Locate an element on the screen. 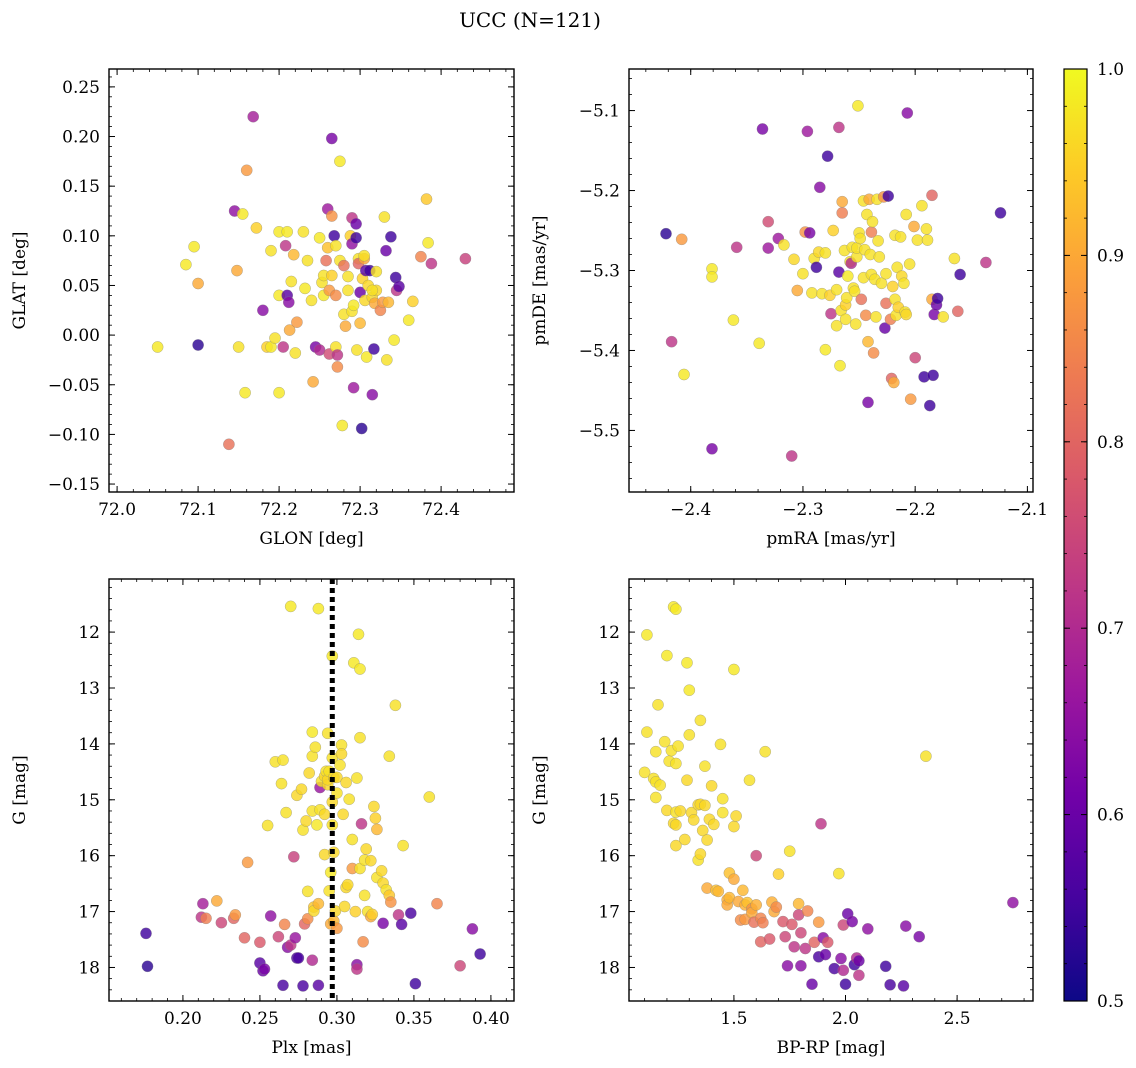  x-tick-label: 2.5 is located at coordinates (957, 1019).